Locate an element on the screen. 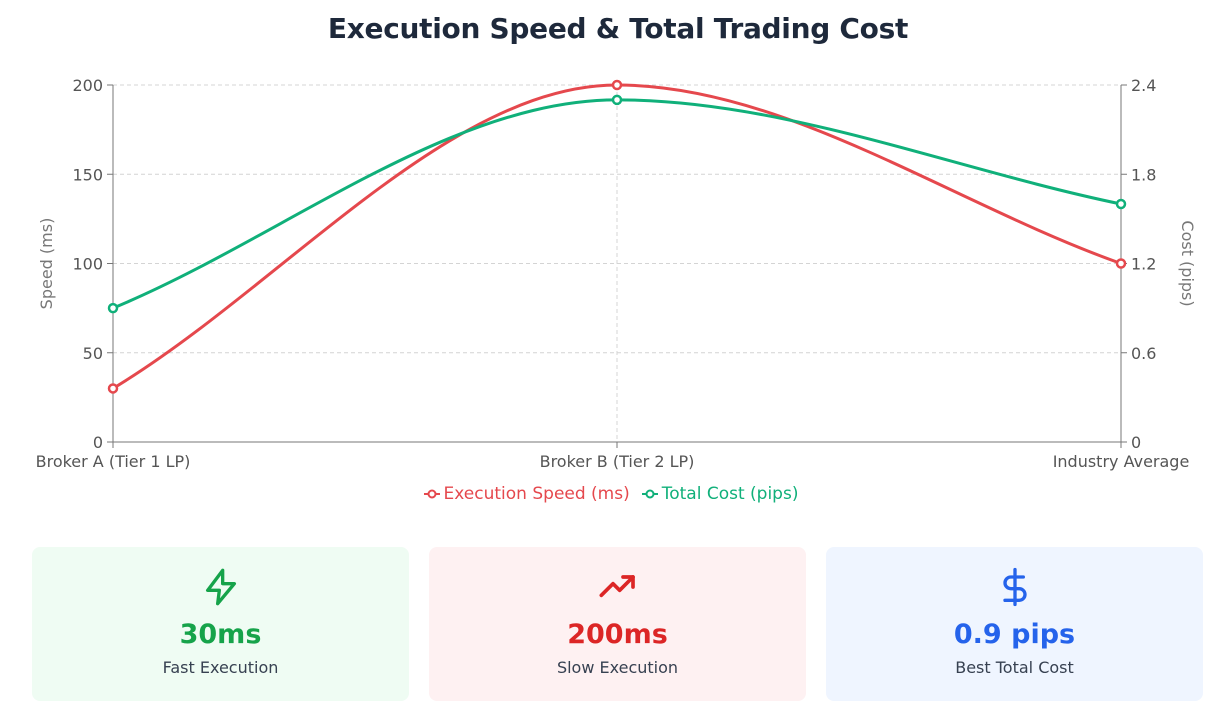 The image size is (1220, 715). legend-swatch-total-cost is located at coordinates (649, 494).